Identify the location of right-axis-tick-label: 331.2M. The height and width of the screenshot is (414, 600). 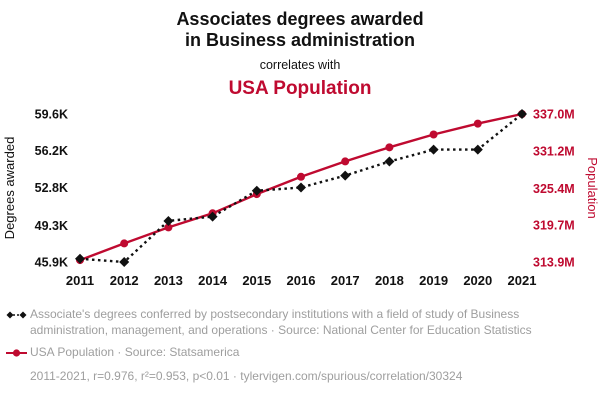
(554, 152).